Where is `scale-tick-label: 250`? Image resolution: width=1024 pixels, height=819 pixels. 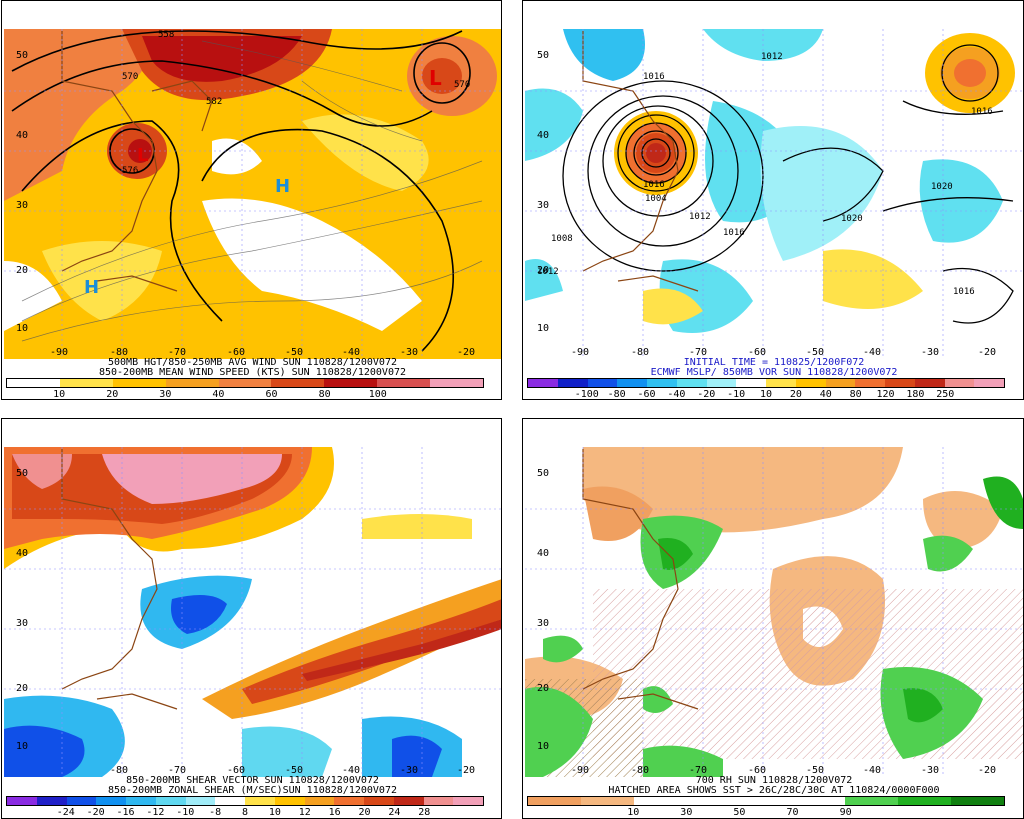 scale-tick-label: 250 is located at coordinates (945, 394).